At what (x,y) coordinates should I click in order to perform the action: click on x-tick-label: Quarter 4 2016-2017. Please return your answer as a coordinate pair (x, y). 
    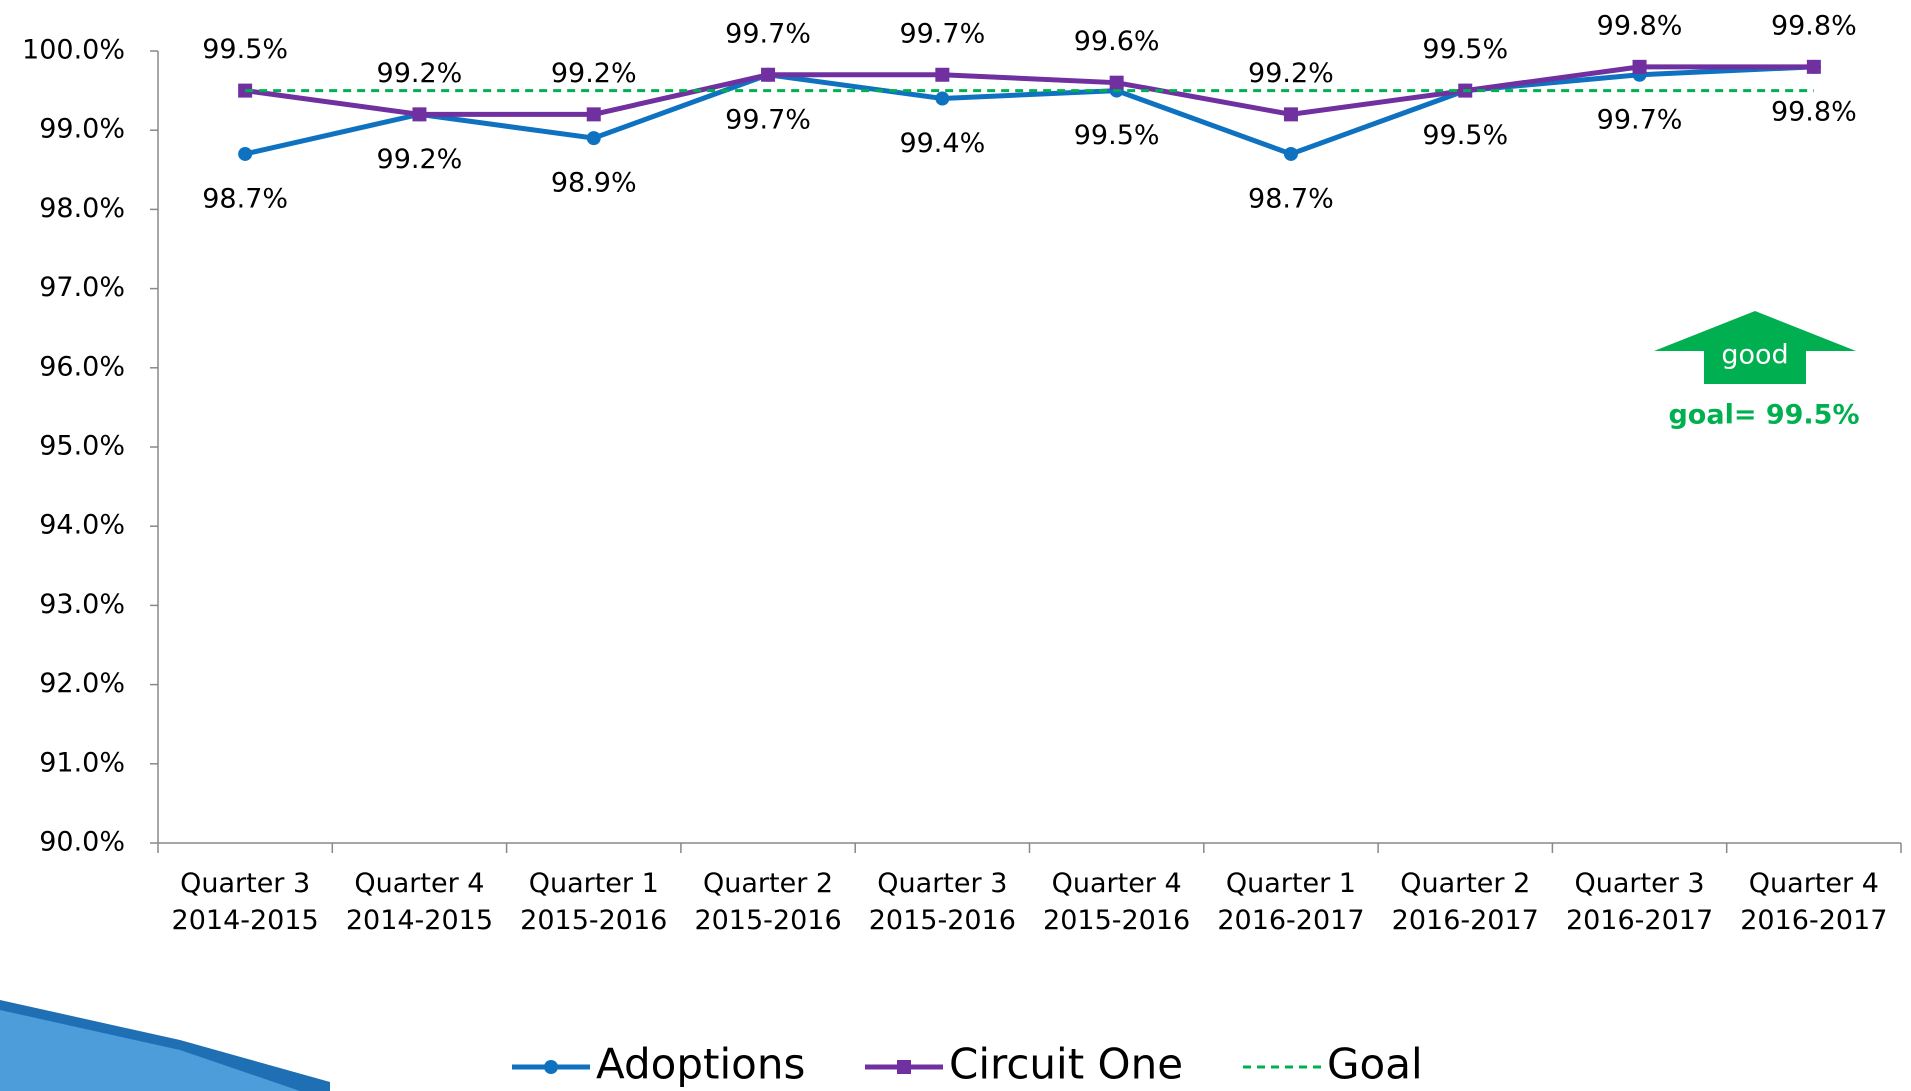
    Looking at the image, I should click on (1814, 902).